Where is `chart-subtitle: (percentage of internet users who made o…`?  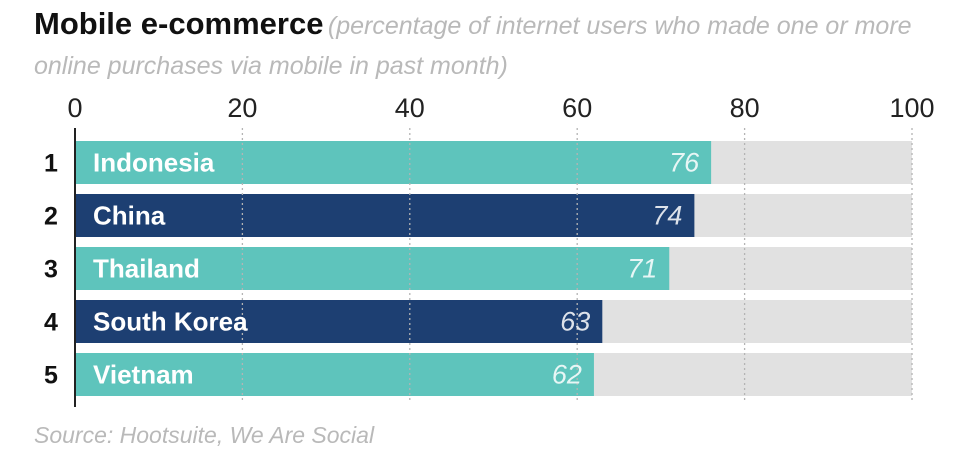 chart-subtitle: (percentage of internet users who made o… is located at coordinates (473, 46).